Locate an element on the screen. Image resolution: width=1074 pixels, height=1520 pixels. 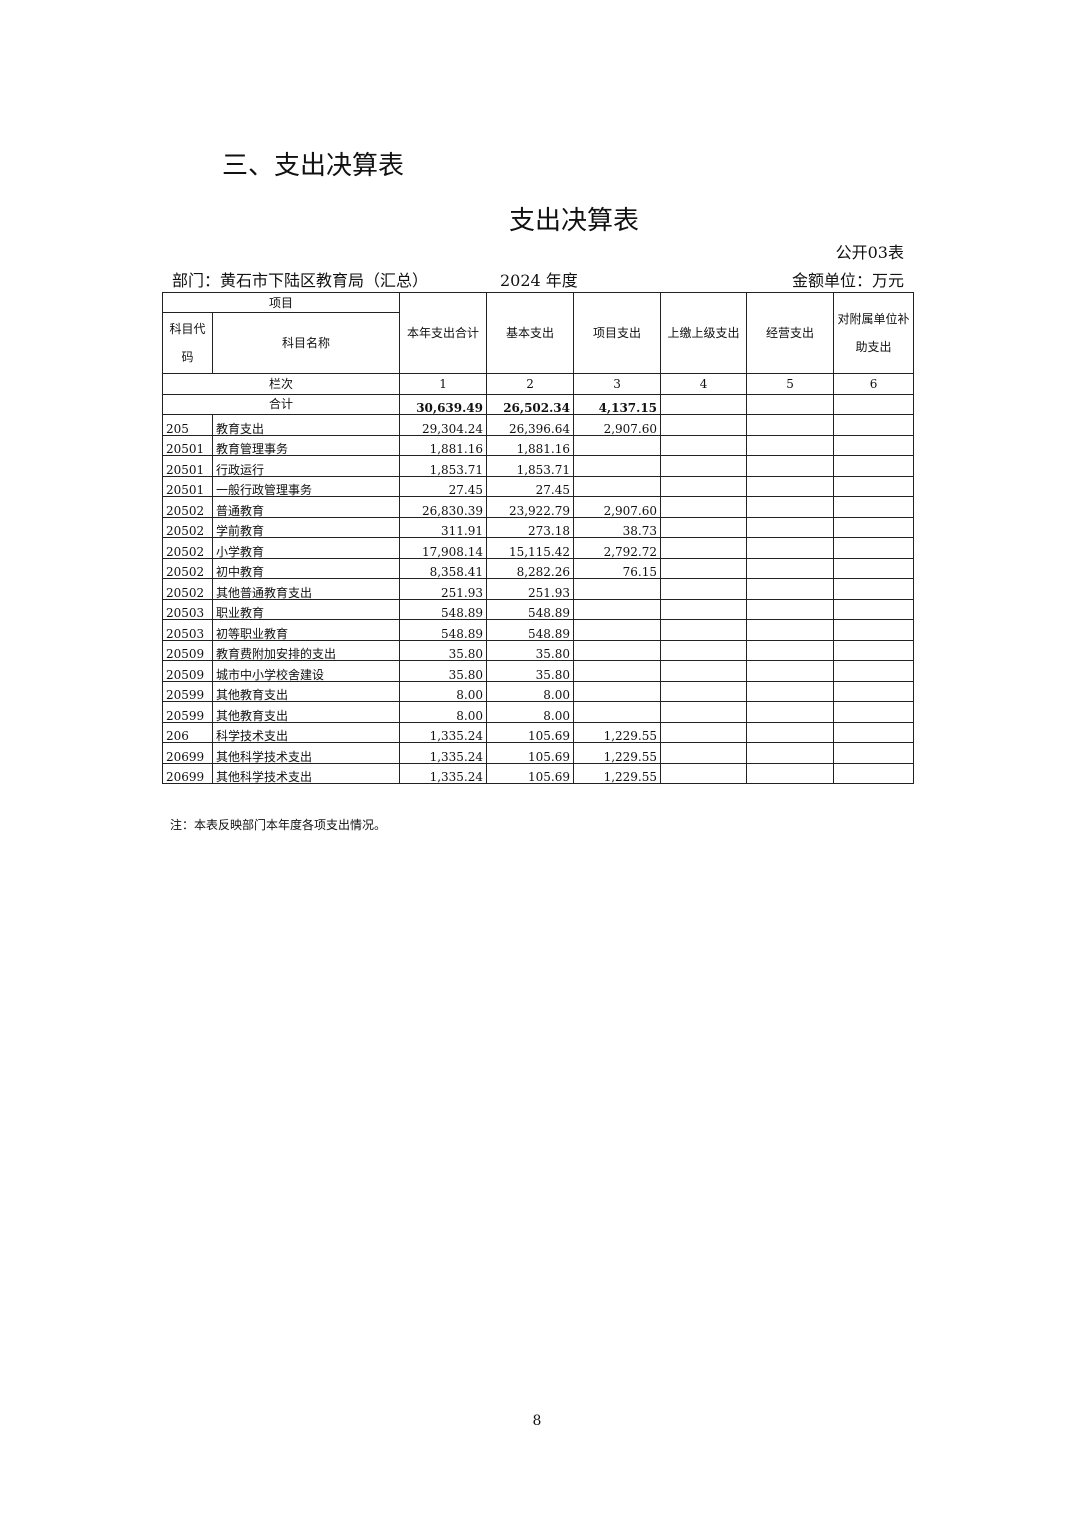
amount-cell: 23,922.79 is located at coordinates (530, 507).